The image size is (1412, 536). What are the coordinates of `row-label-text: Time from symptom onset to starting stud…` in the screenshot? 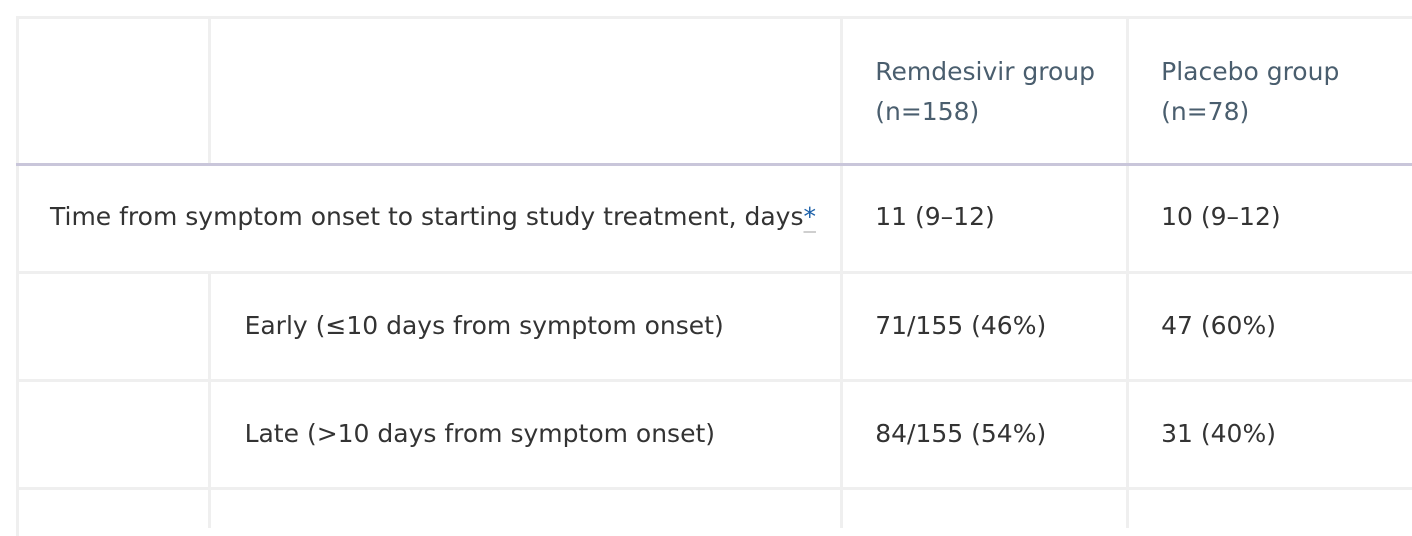 It's located at (427, 216).